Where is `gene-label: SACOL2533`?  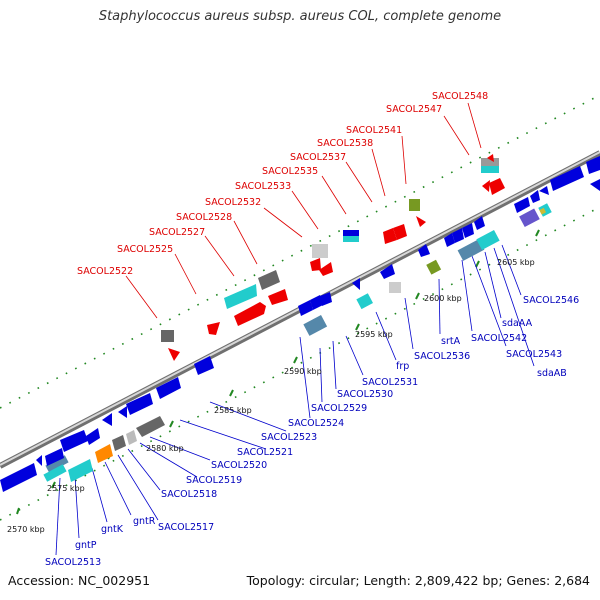
gene-label: SACOL2533 is located at coordinates (263, 186).